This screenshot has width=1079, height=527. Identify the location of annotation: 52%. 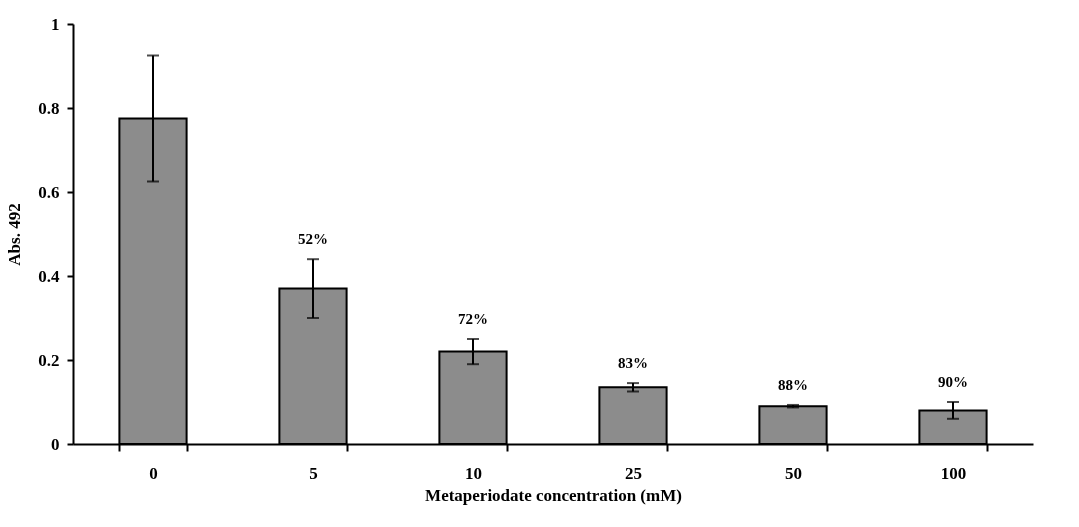
(313, 239).